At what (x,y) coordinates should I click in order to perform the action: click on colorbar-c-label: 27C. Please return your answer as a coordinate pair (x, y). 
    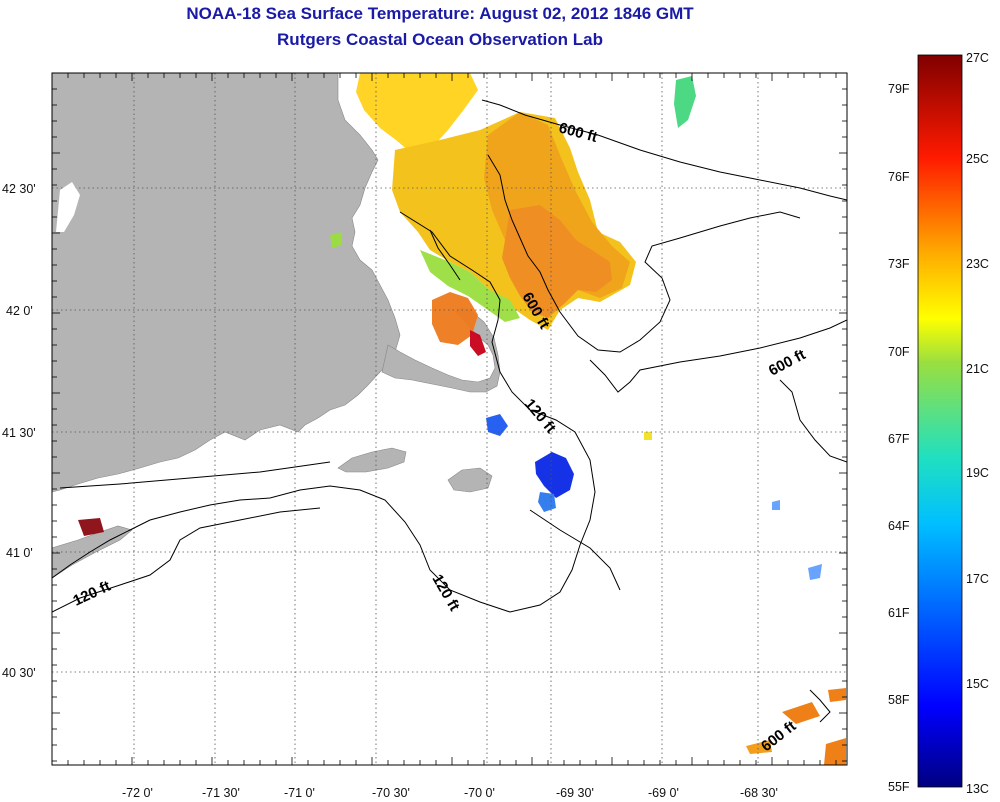
    Looking at the image, I should click on (977, 58).